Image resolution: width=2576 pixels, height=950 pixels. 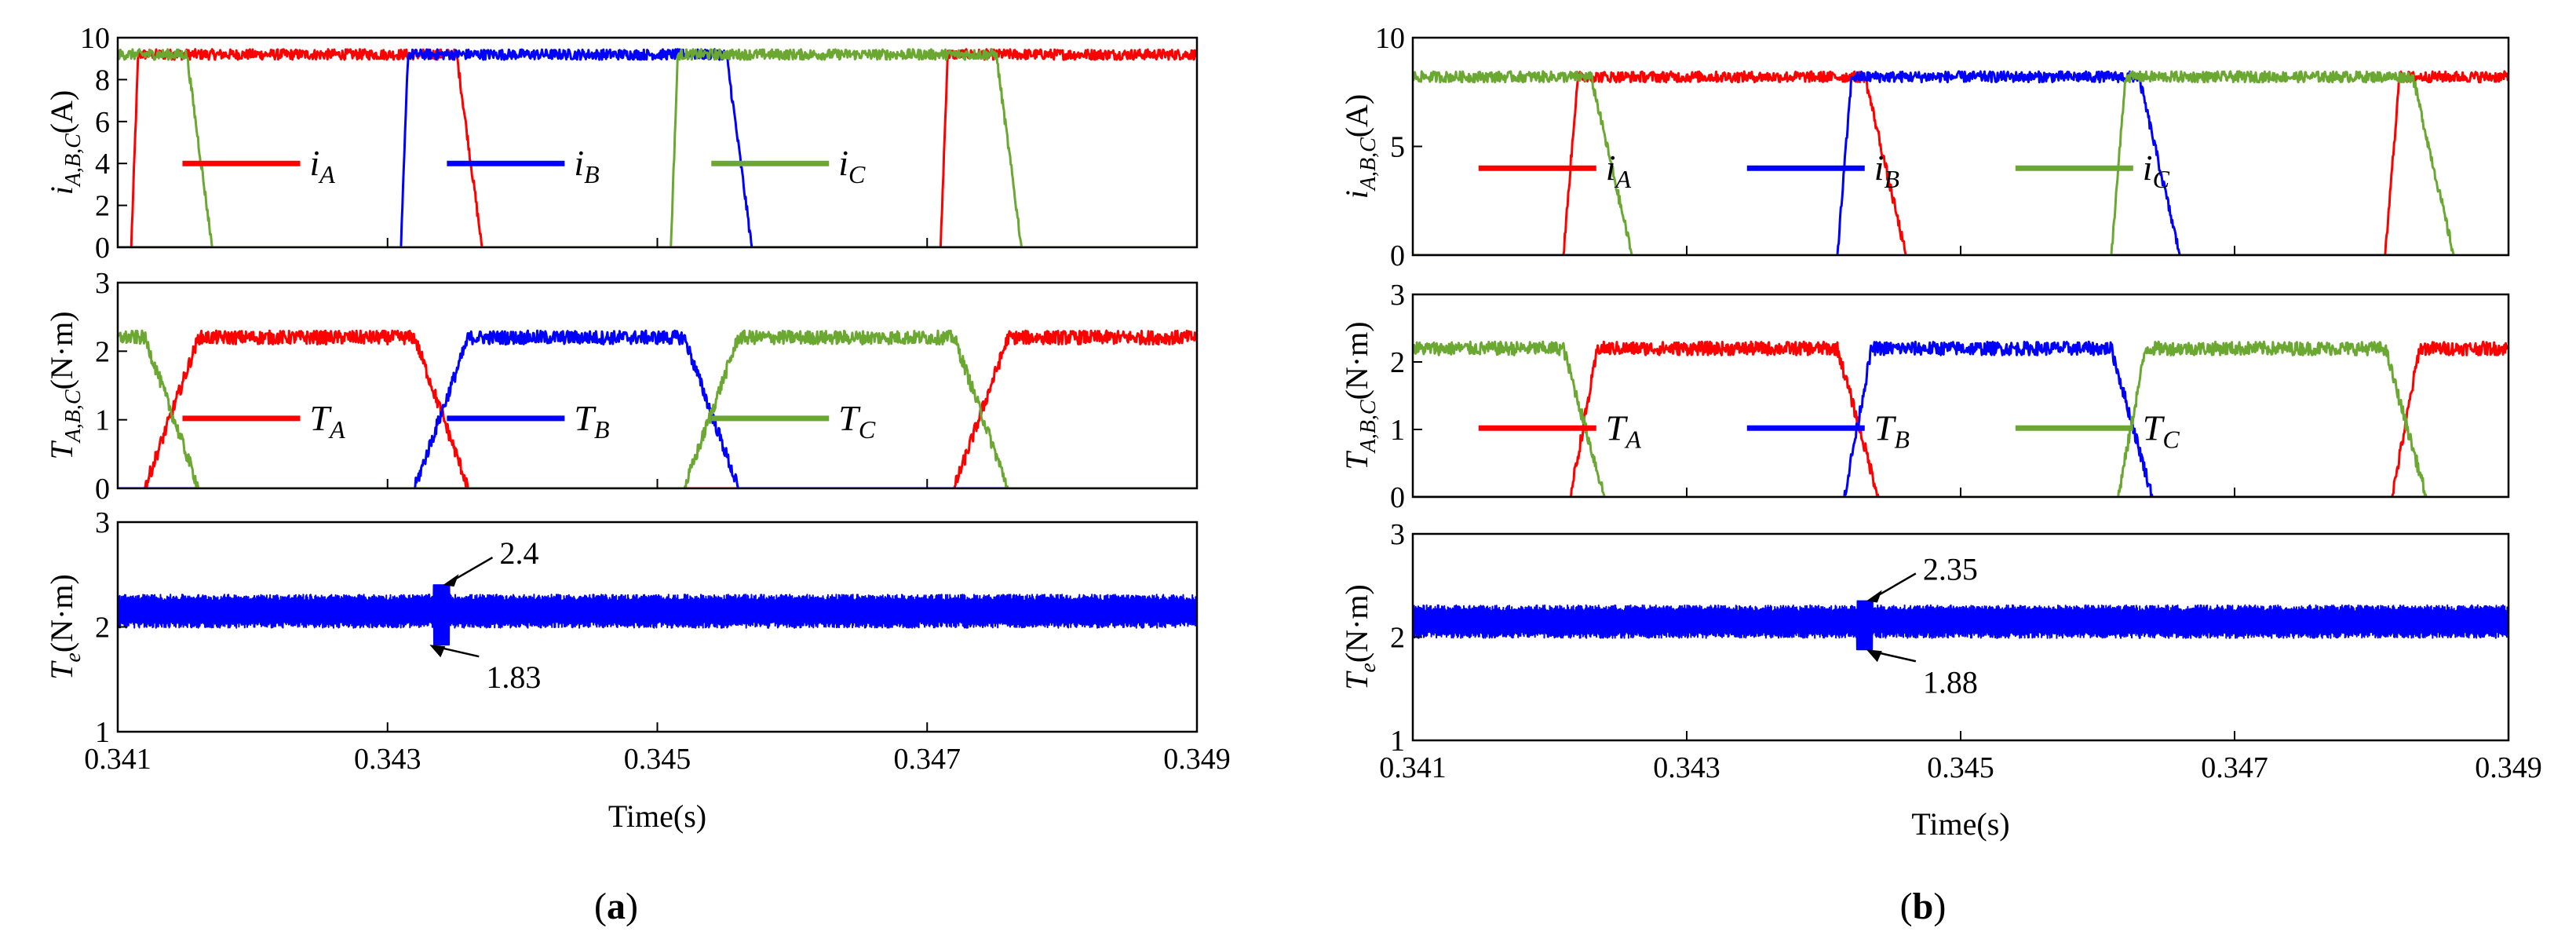 I want to click on y-tick-label: 8, so click(x=102, y=80).